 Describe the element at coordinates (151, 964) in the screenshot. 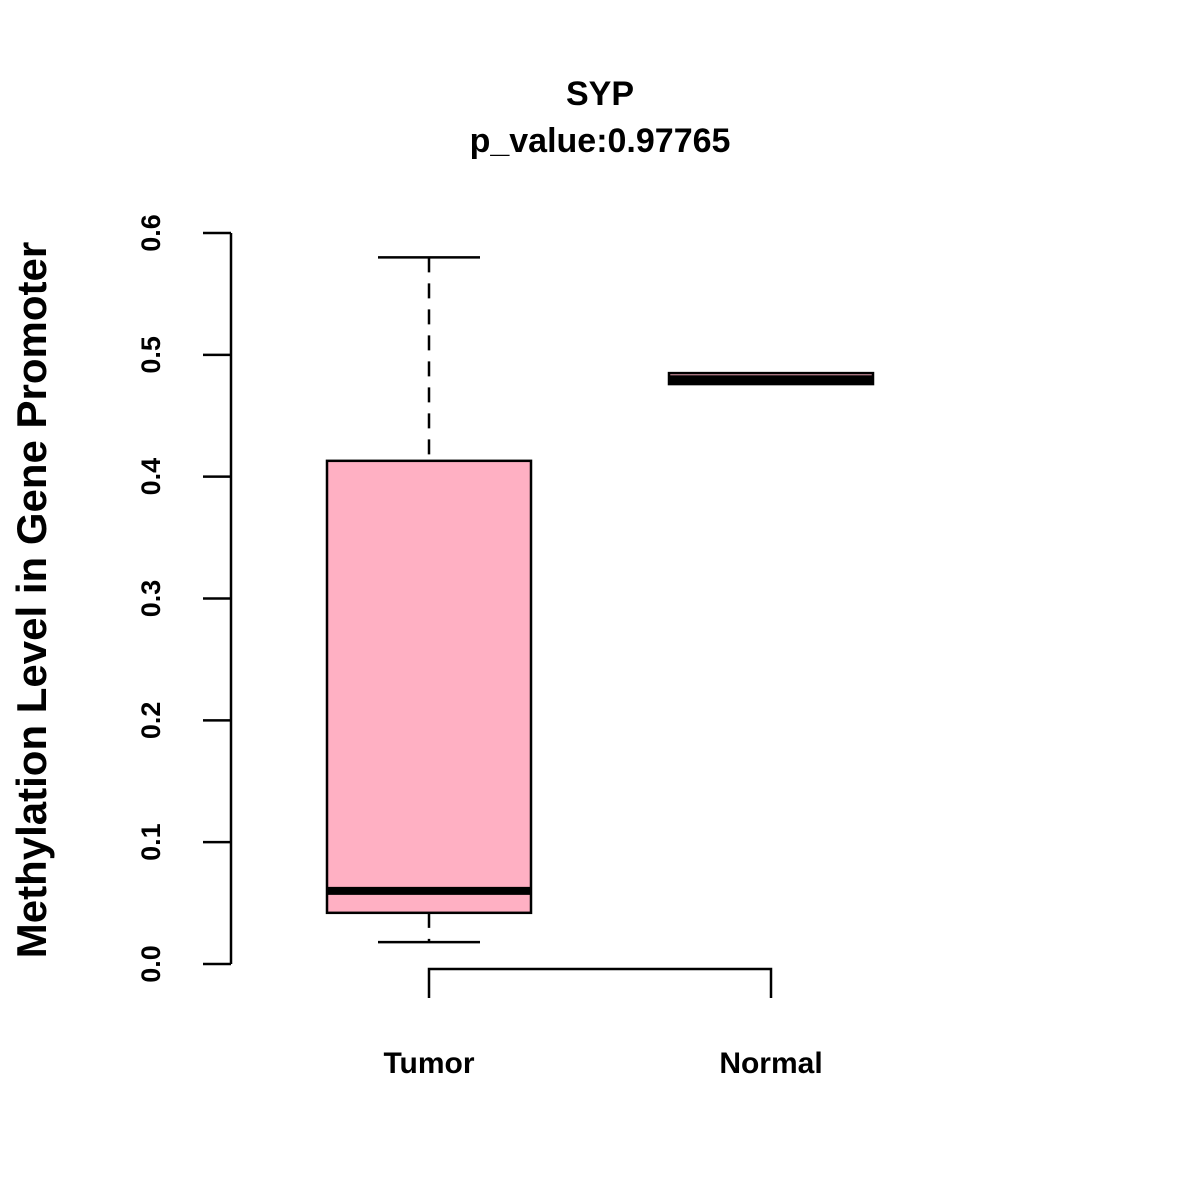

I see `y-tick-label: 0.0` at that location.